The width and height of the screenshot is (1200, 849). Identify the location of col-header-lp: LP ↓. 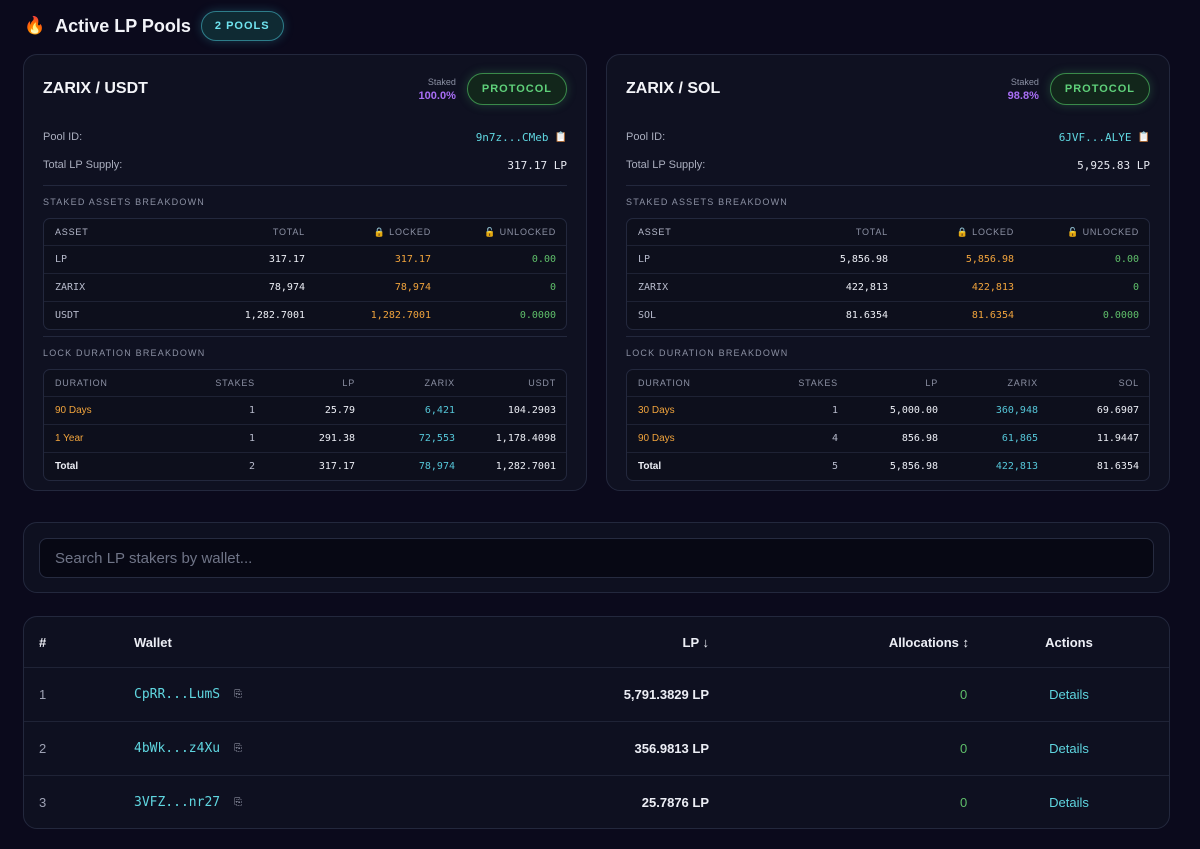
(696, 642).